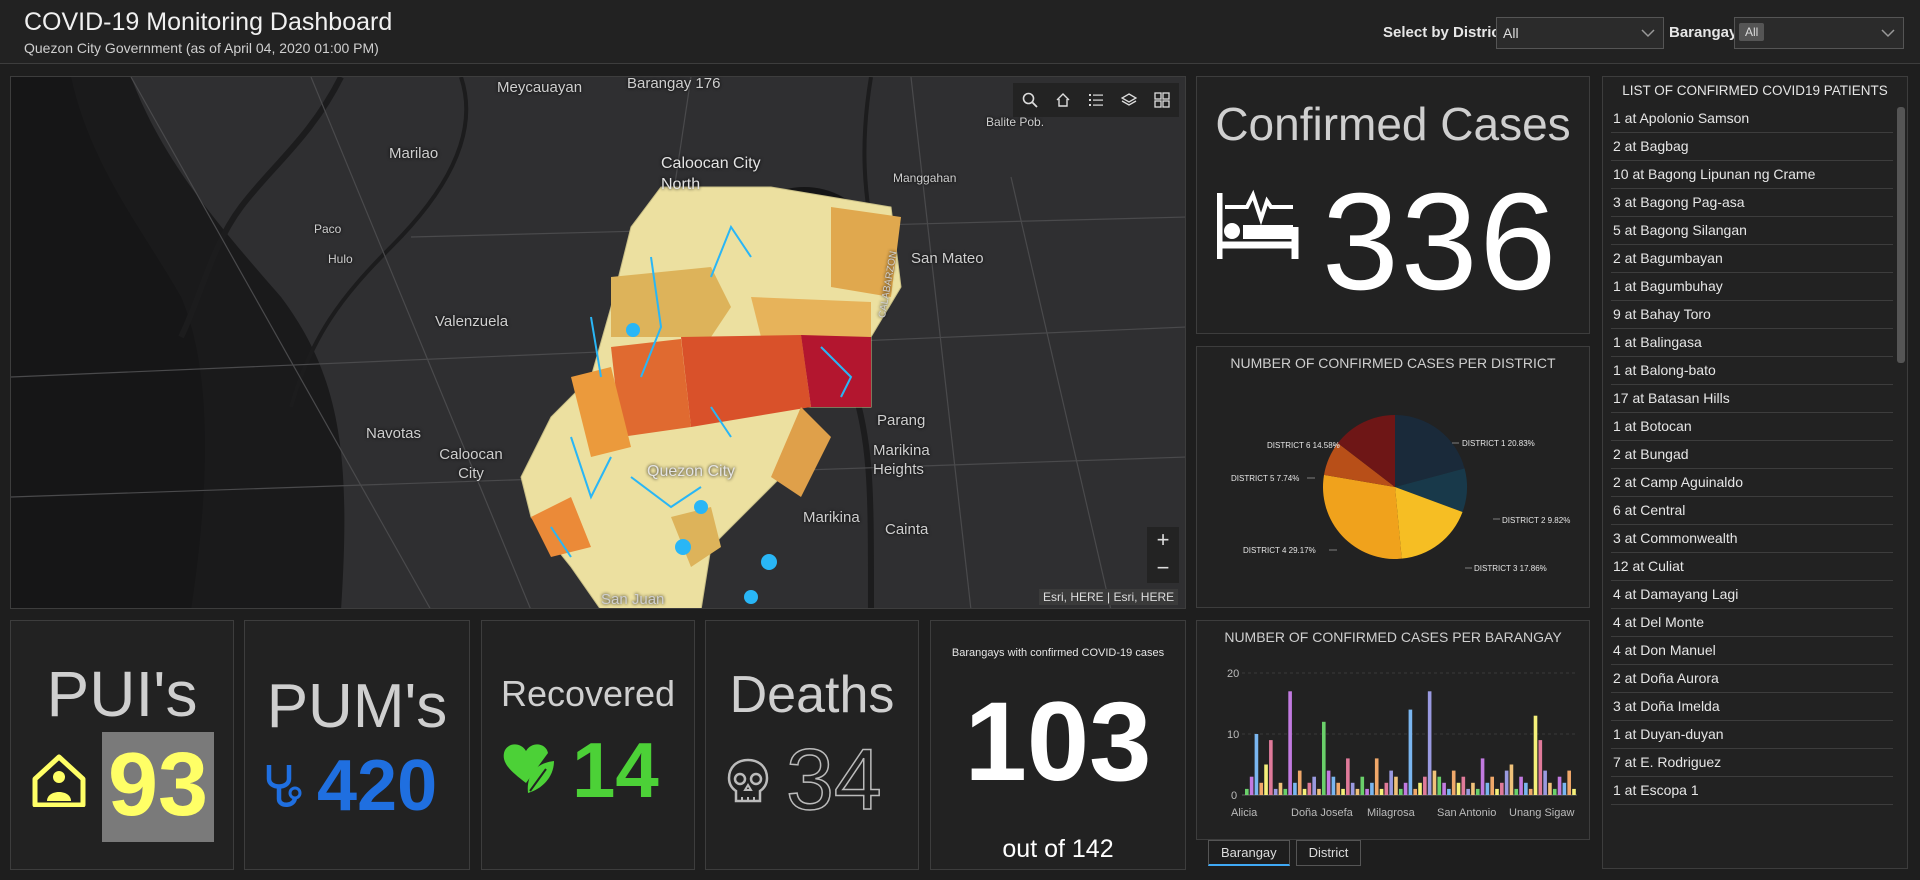 The image size is (1920, 880). Describe the element at coordinates (1029, 100) in the screenshot. I see `search-icon` at that location.